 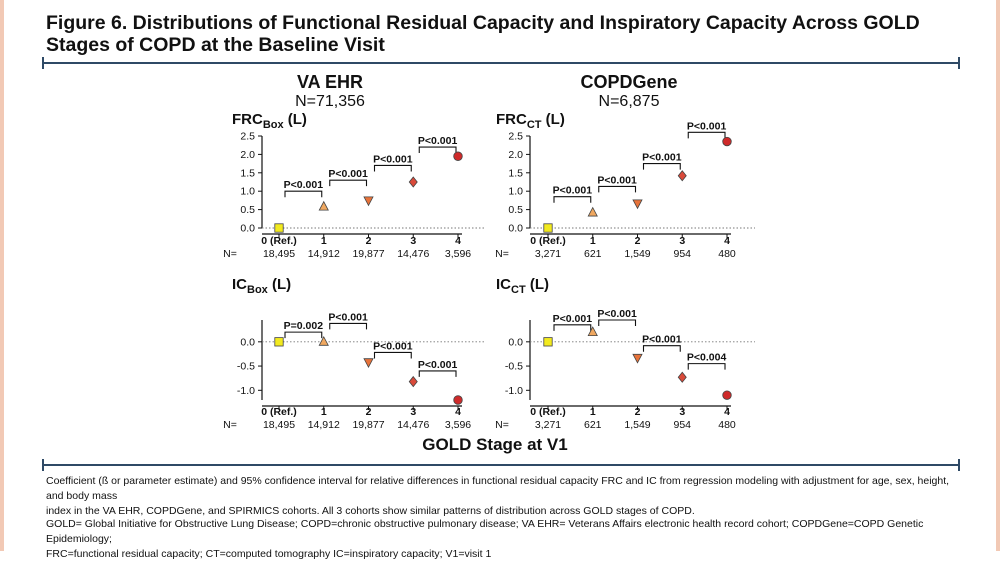 I want to click on x-tick-label: 4, so click(x=458, y=241).